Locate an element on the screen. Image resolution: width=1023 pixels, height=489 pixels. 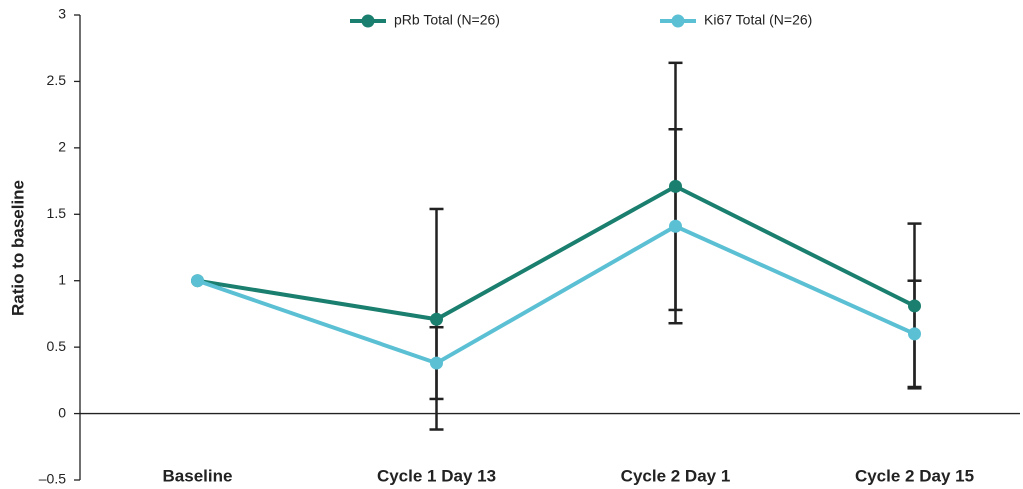
y-tick-label: –0.5 is located at coordinates (52, 479).